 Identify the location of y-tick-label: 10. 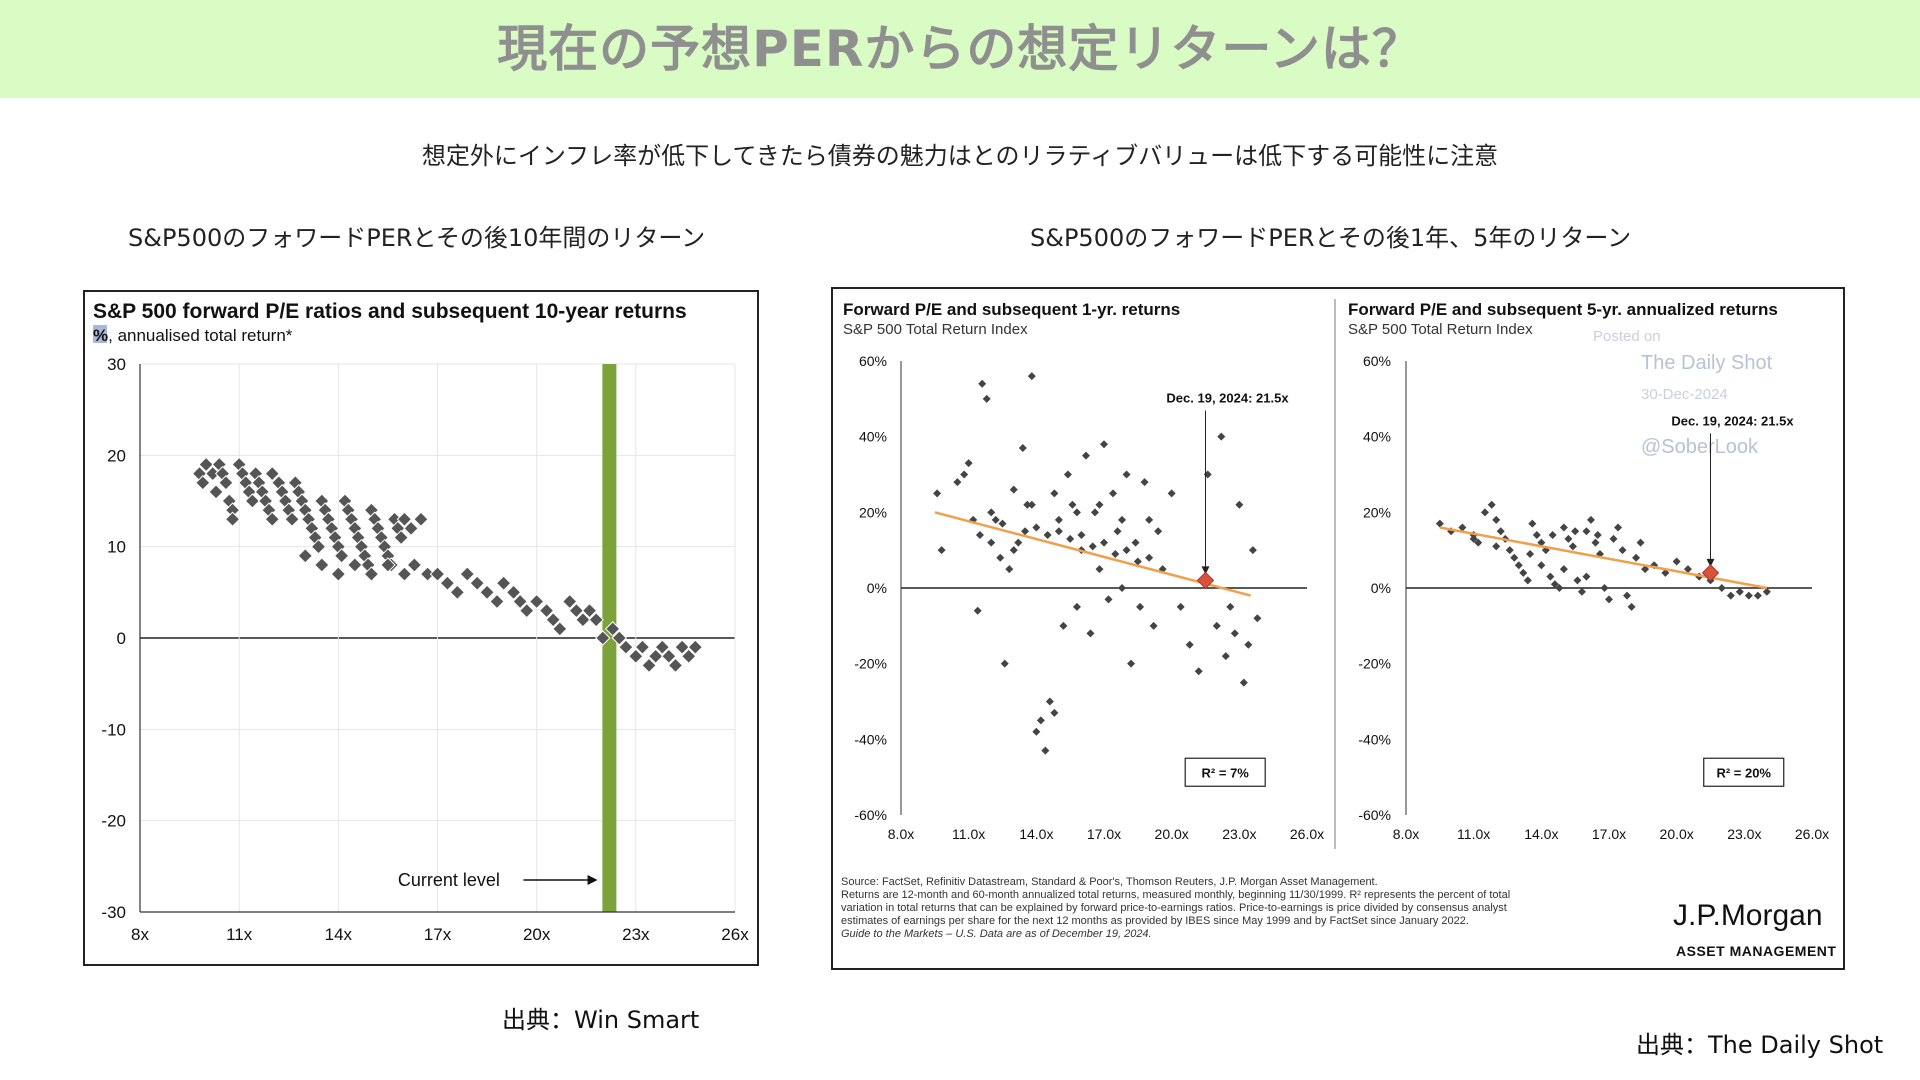
(116, 547).